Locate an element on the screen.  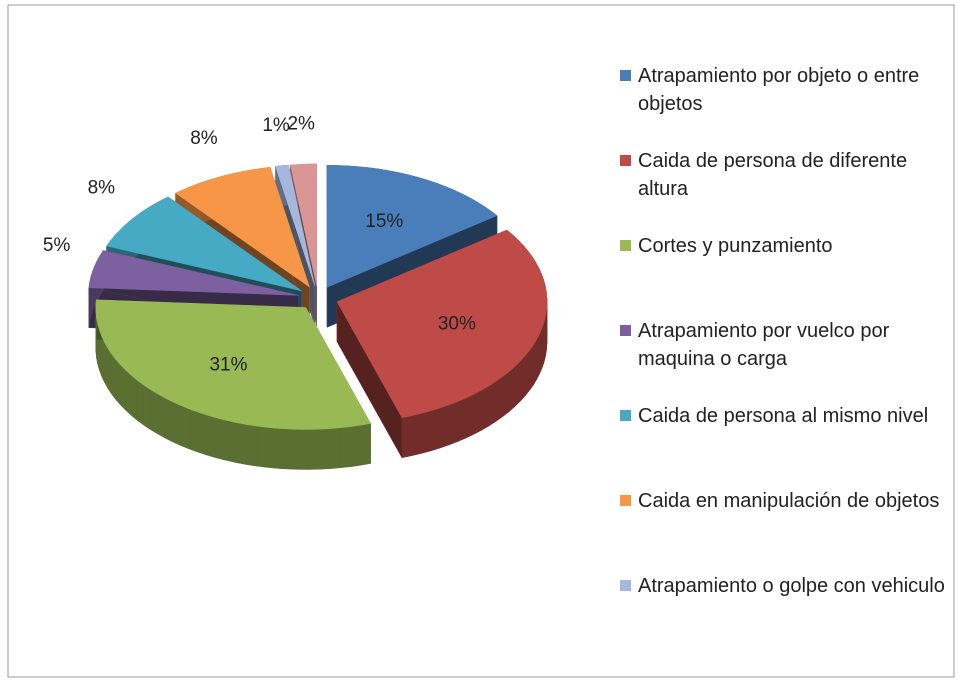
legend-label: Caida de persona de diferente altura is located at coordinates (773, 175).